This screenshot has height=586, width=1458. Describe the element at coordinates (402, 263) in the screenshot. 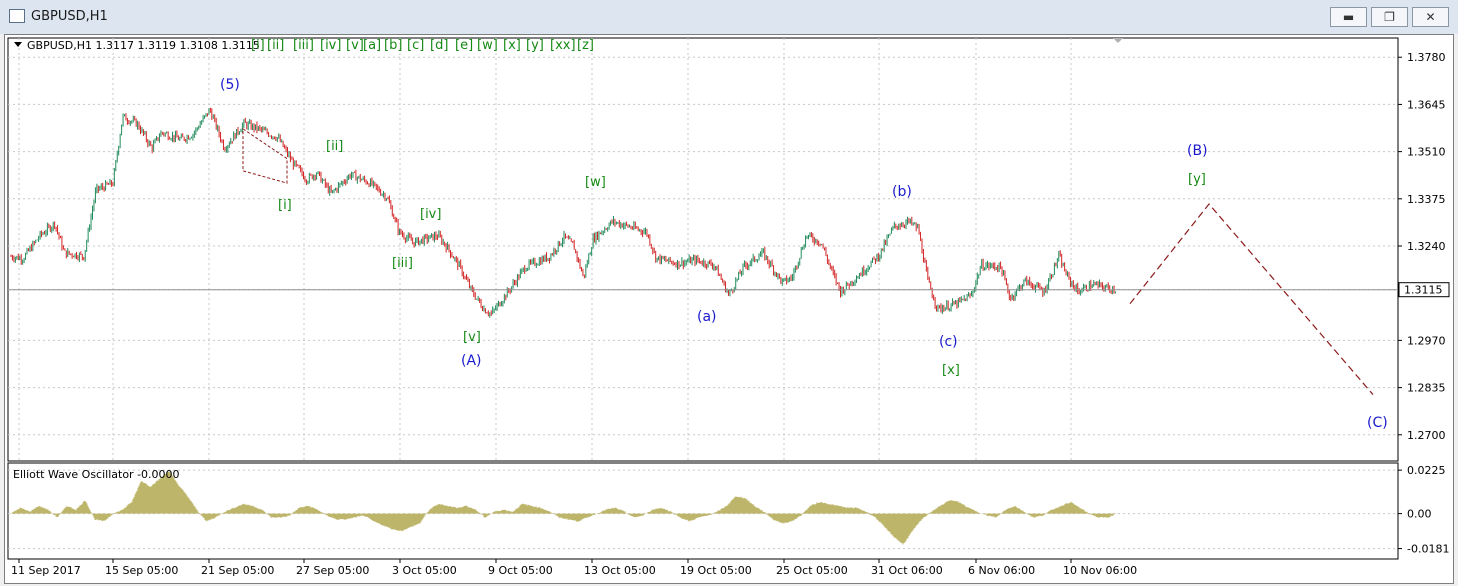

I see `wave-label: [iii]` at that location.